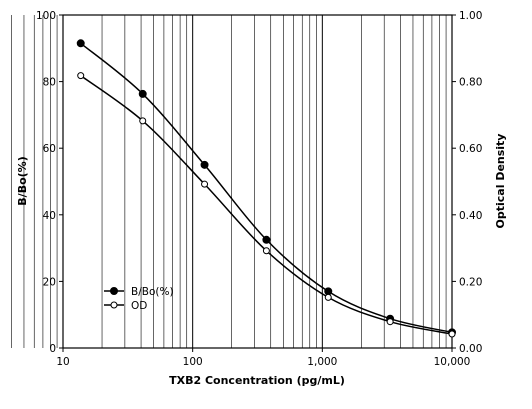 Image resolution: width=532 pixels, height=409 pixels. What do you see at coordinates (49, 216) in the screenshot?
I see `y-tick-label: 40` at bounding box center [49, 216].